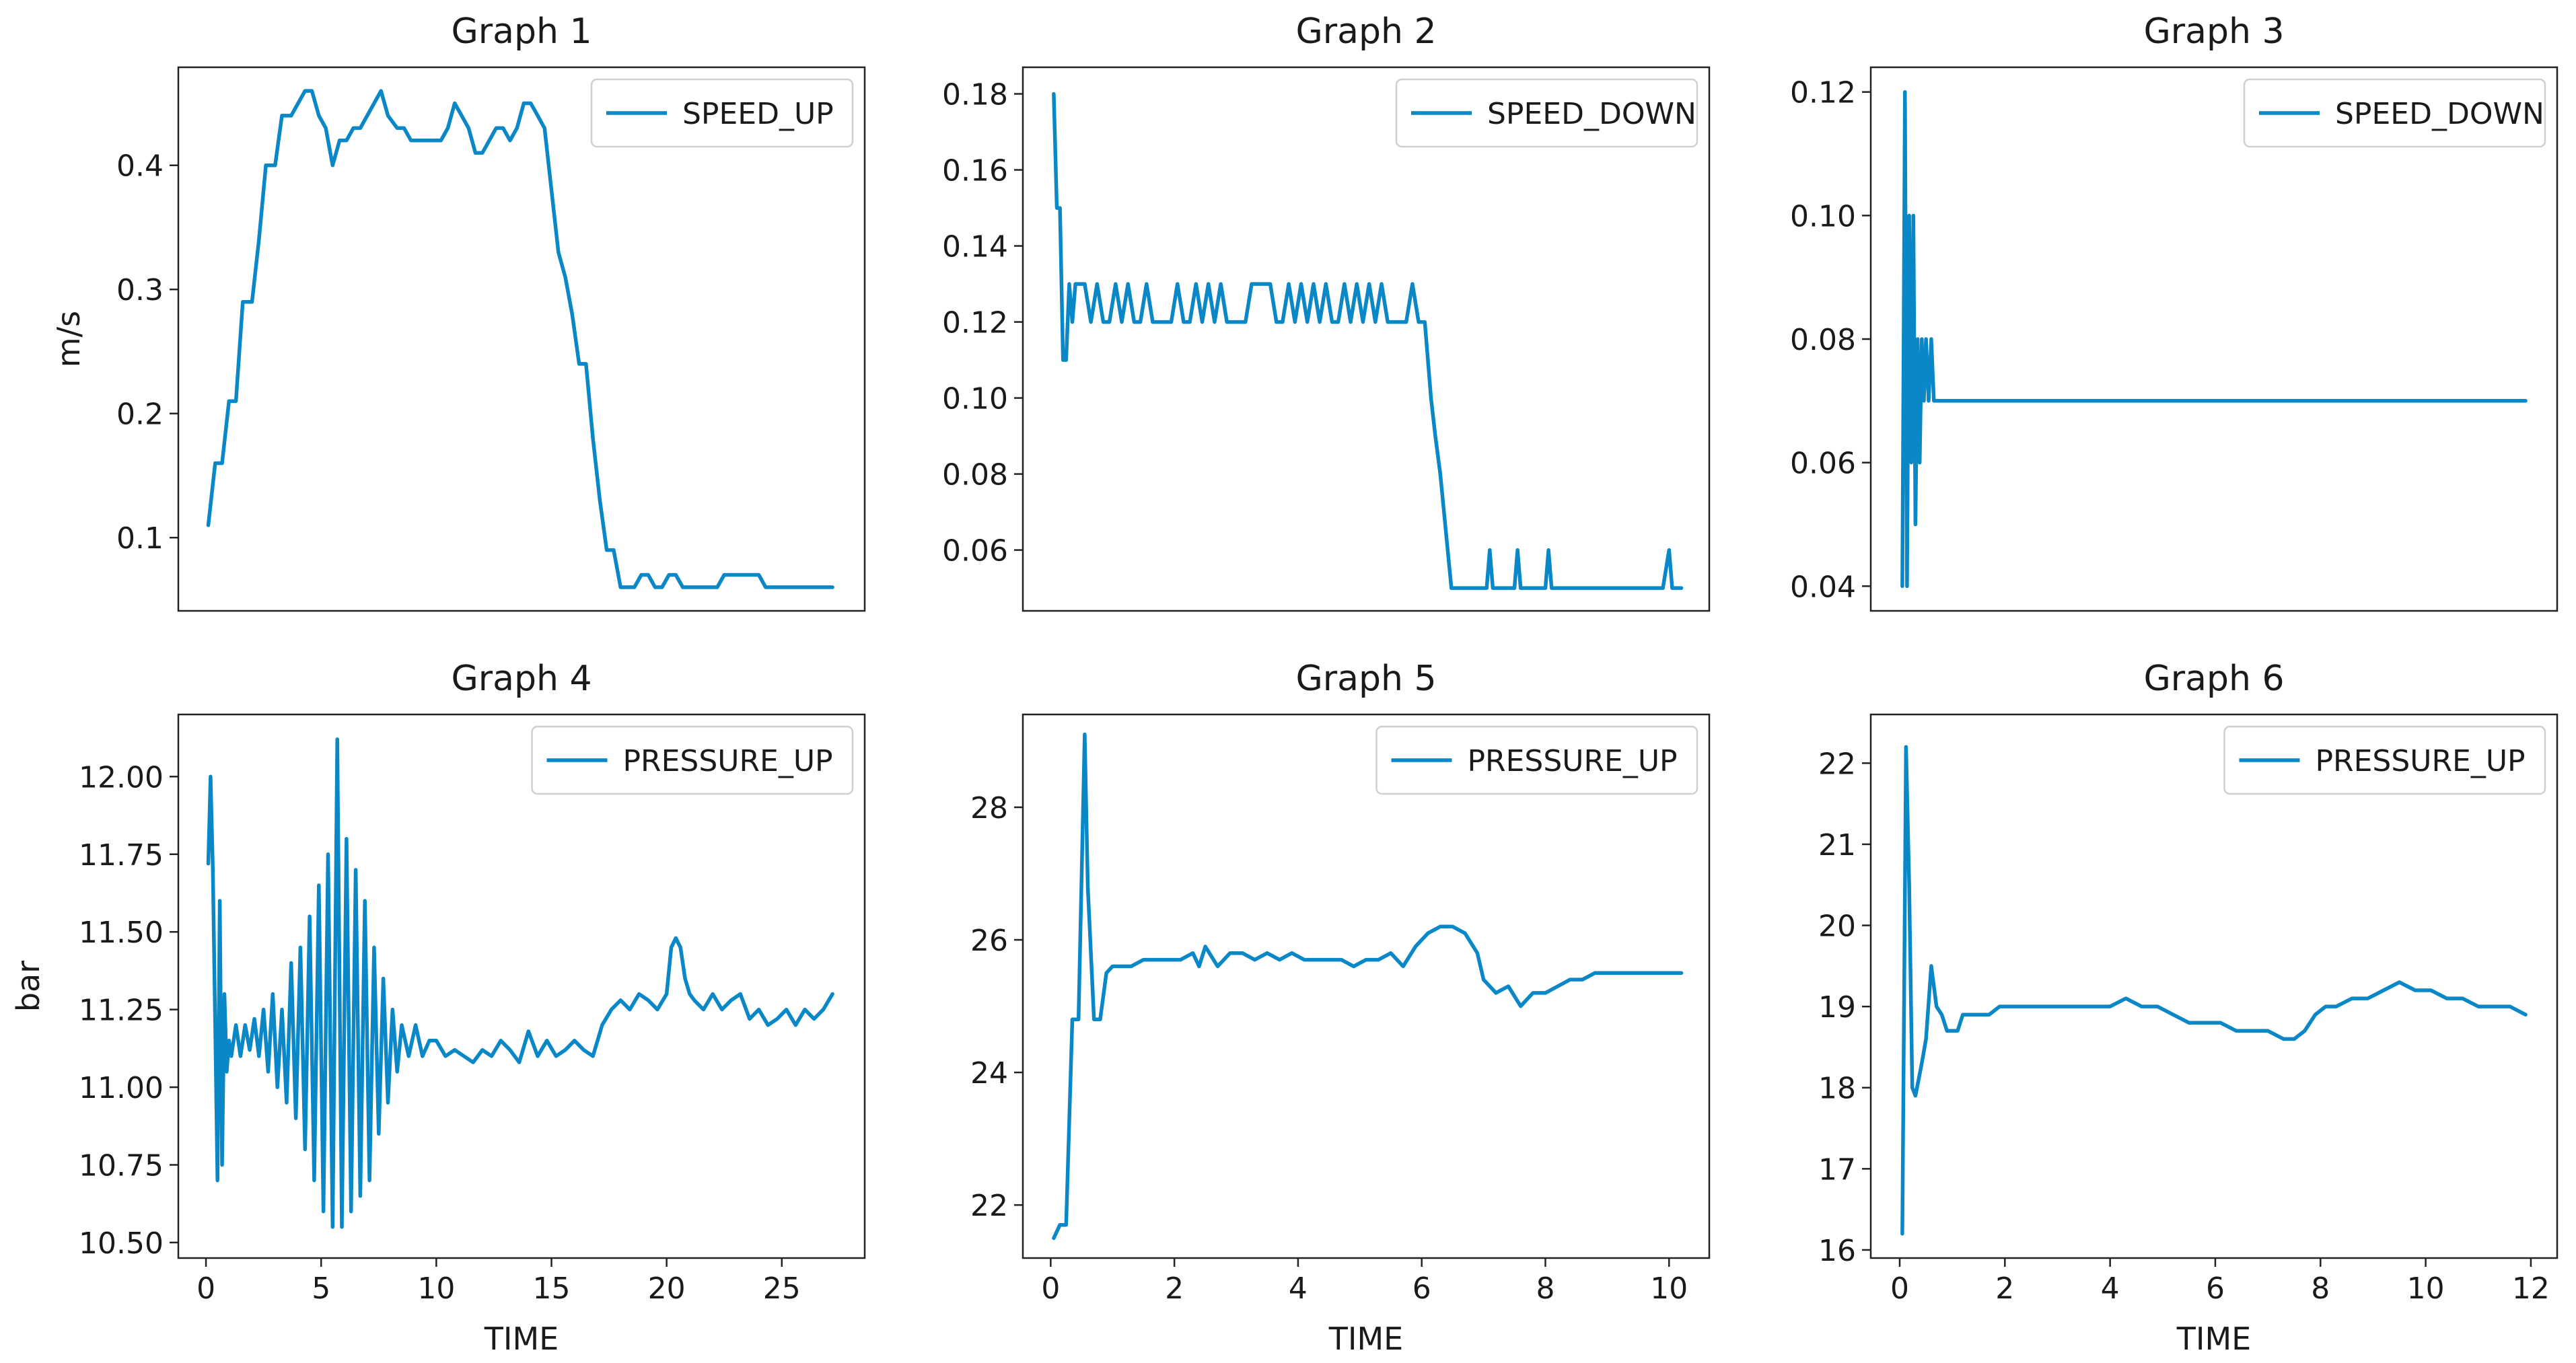 The height and width of the screenshot is (1363, 2576). I want to click on graph-1-axes-frame, so click(521, 339).